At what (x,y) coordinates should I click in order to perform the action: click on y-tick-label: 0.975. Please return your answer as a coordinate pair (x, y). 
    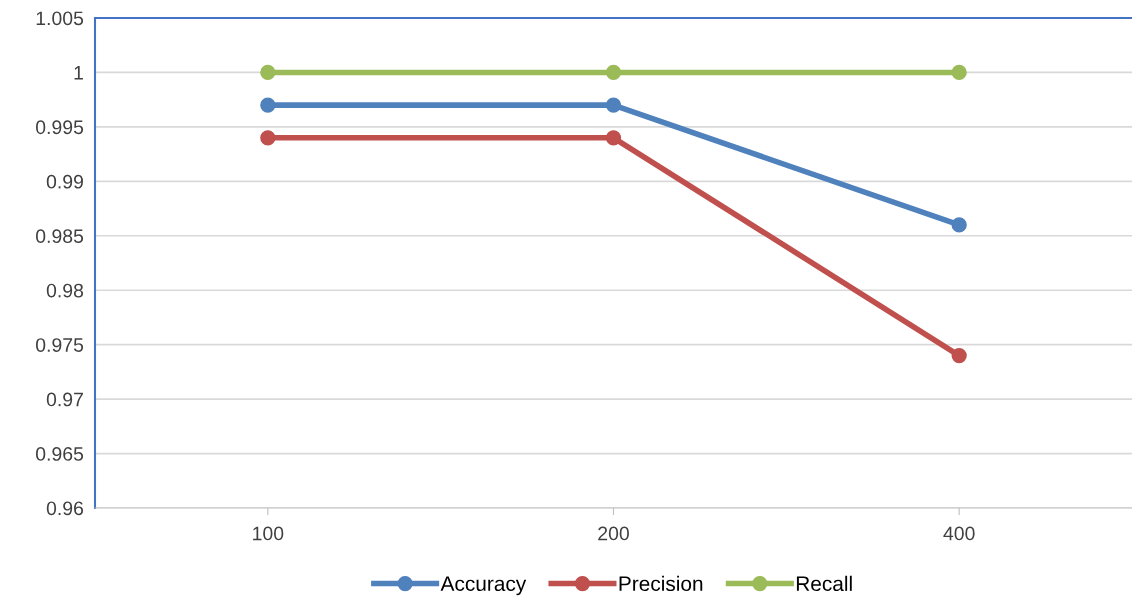
    Looking at the image, I should click on (59, 345).